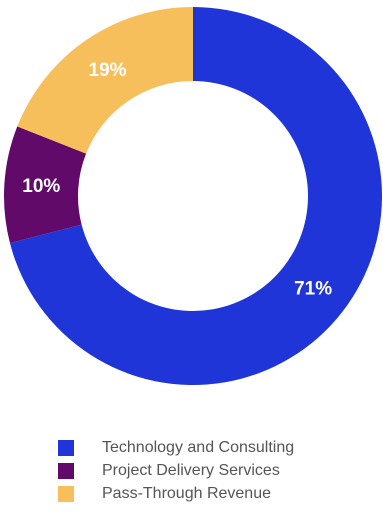  Describe the element at coordinates (191, 470) in the screenshot. I see `legend-label: Project Delivery Services` at that location.